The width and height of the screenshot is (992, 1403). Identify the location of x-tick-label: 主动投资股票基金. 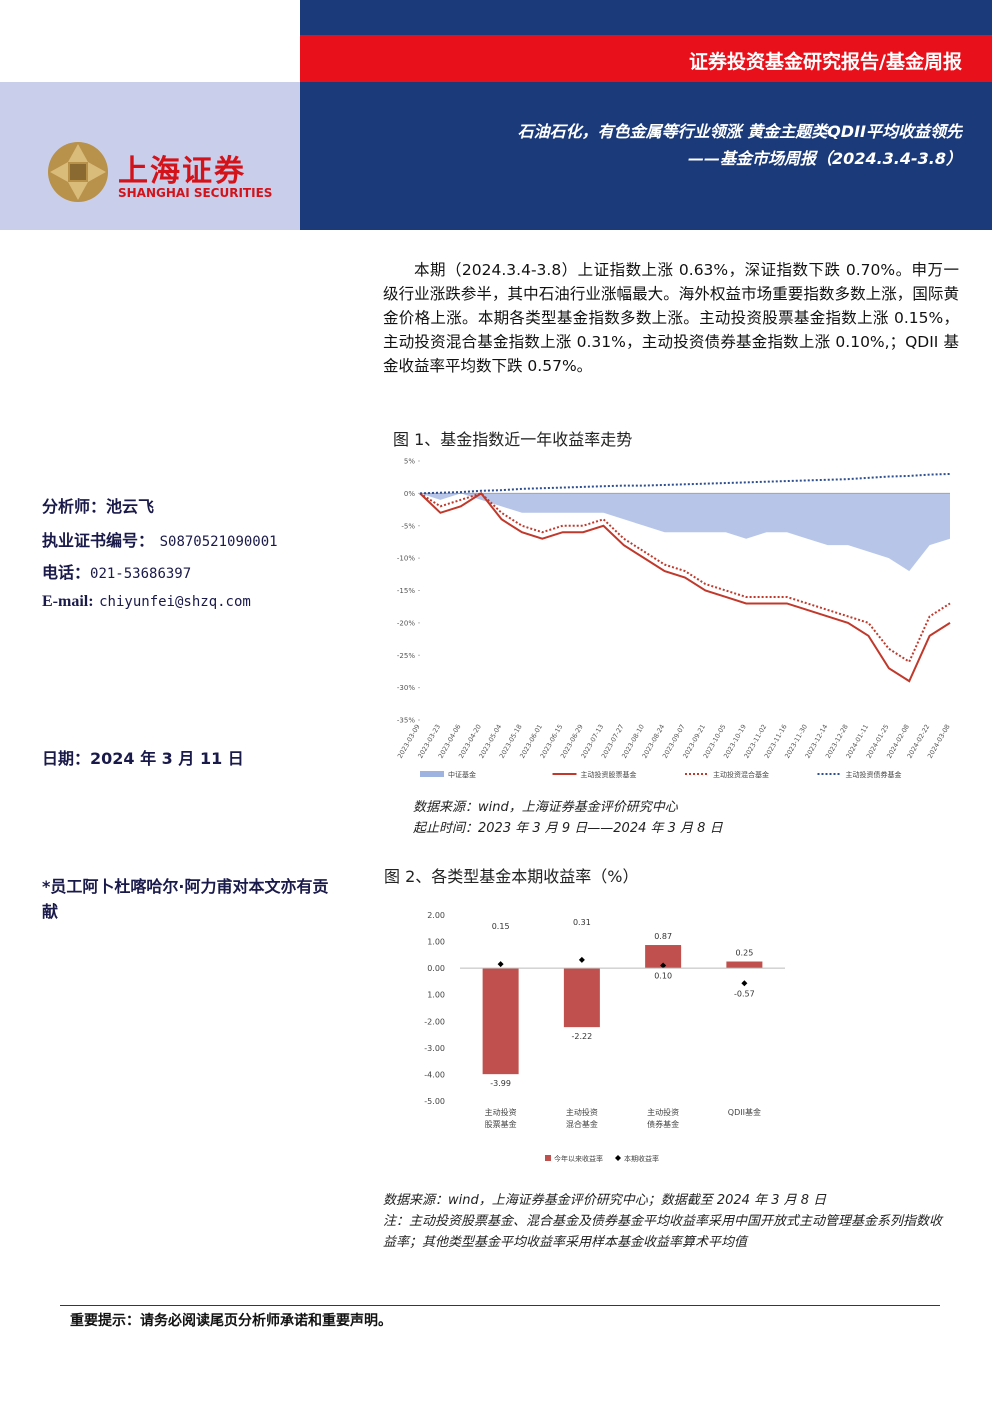
(500, 1118).